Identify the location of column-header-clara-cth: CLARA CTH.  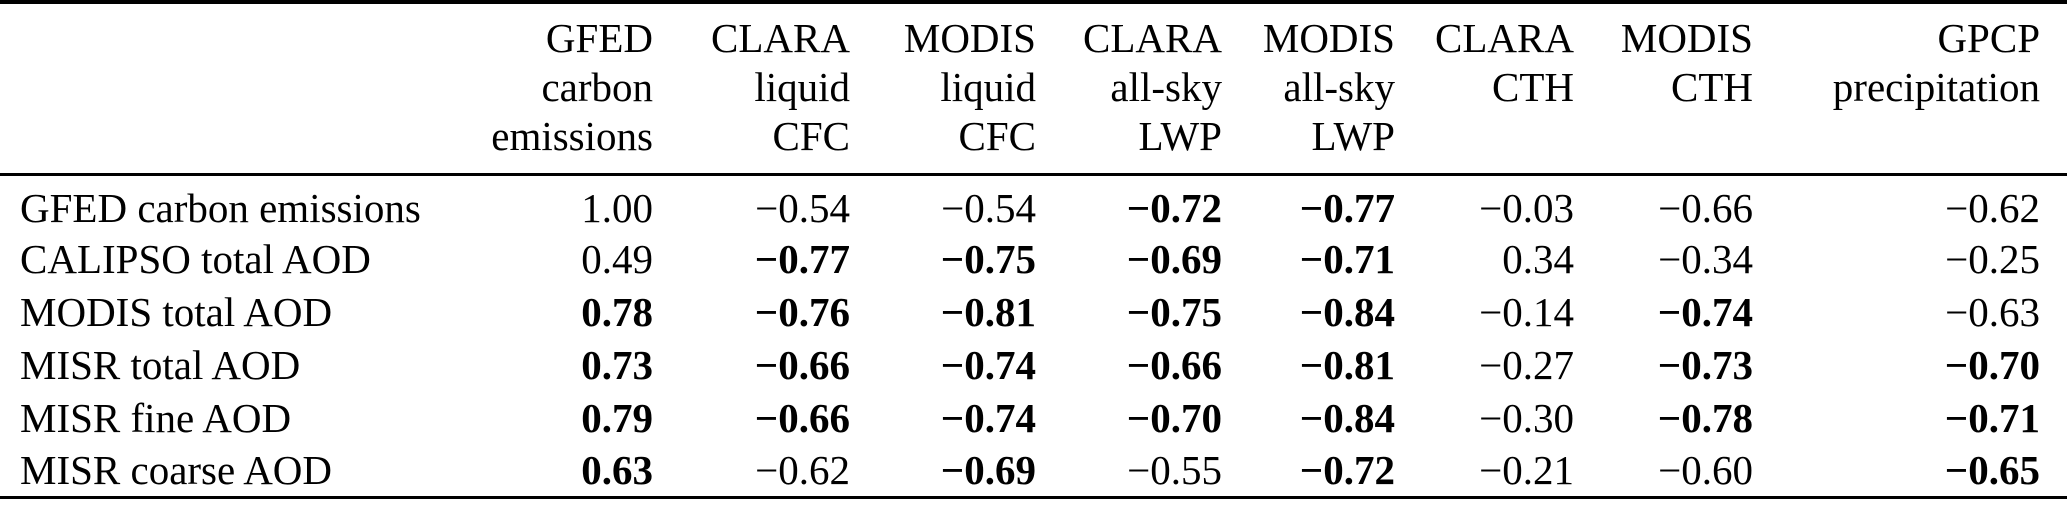
(1484, 89).